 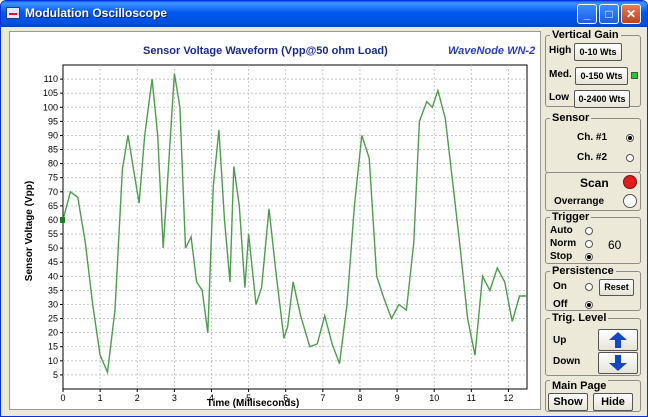 I want to click on trigger-value: 60, so click(x=615, y=245).